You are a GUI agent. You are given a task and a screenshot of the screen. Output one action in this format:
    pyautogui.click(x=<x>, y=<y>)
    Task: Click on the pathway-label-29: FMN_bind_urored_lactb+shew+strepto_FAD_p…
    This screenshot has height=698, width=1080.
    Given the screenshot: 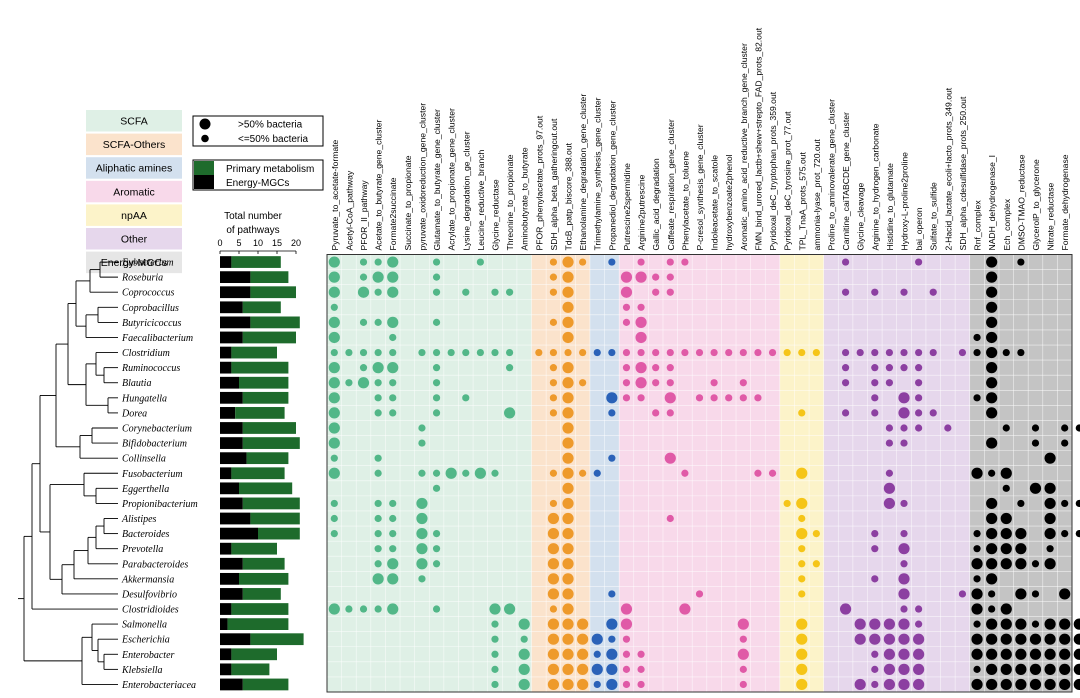 What is the action you would take?
    pyautogui.click(x=758, y=138)
    